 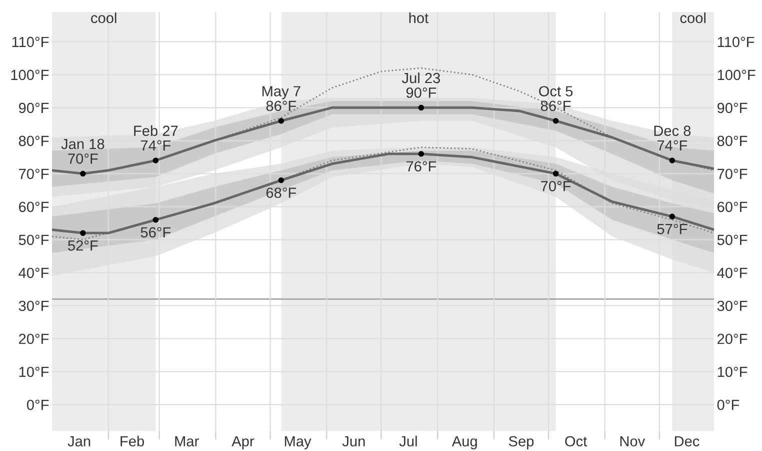 I want to click on y-tick-label: 70°F, so click(x=34, y=174).